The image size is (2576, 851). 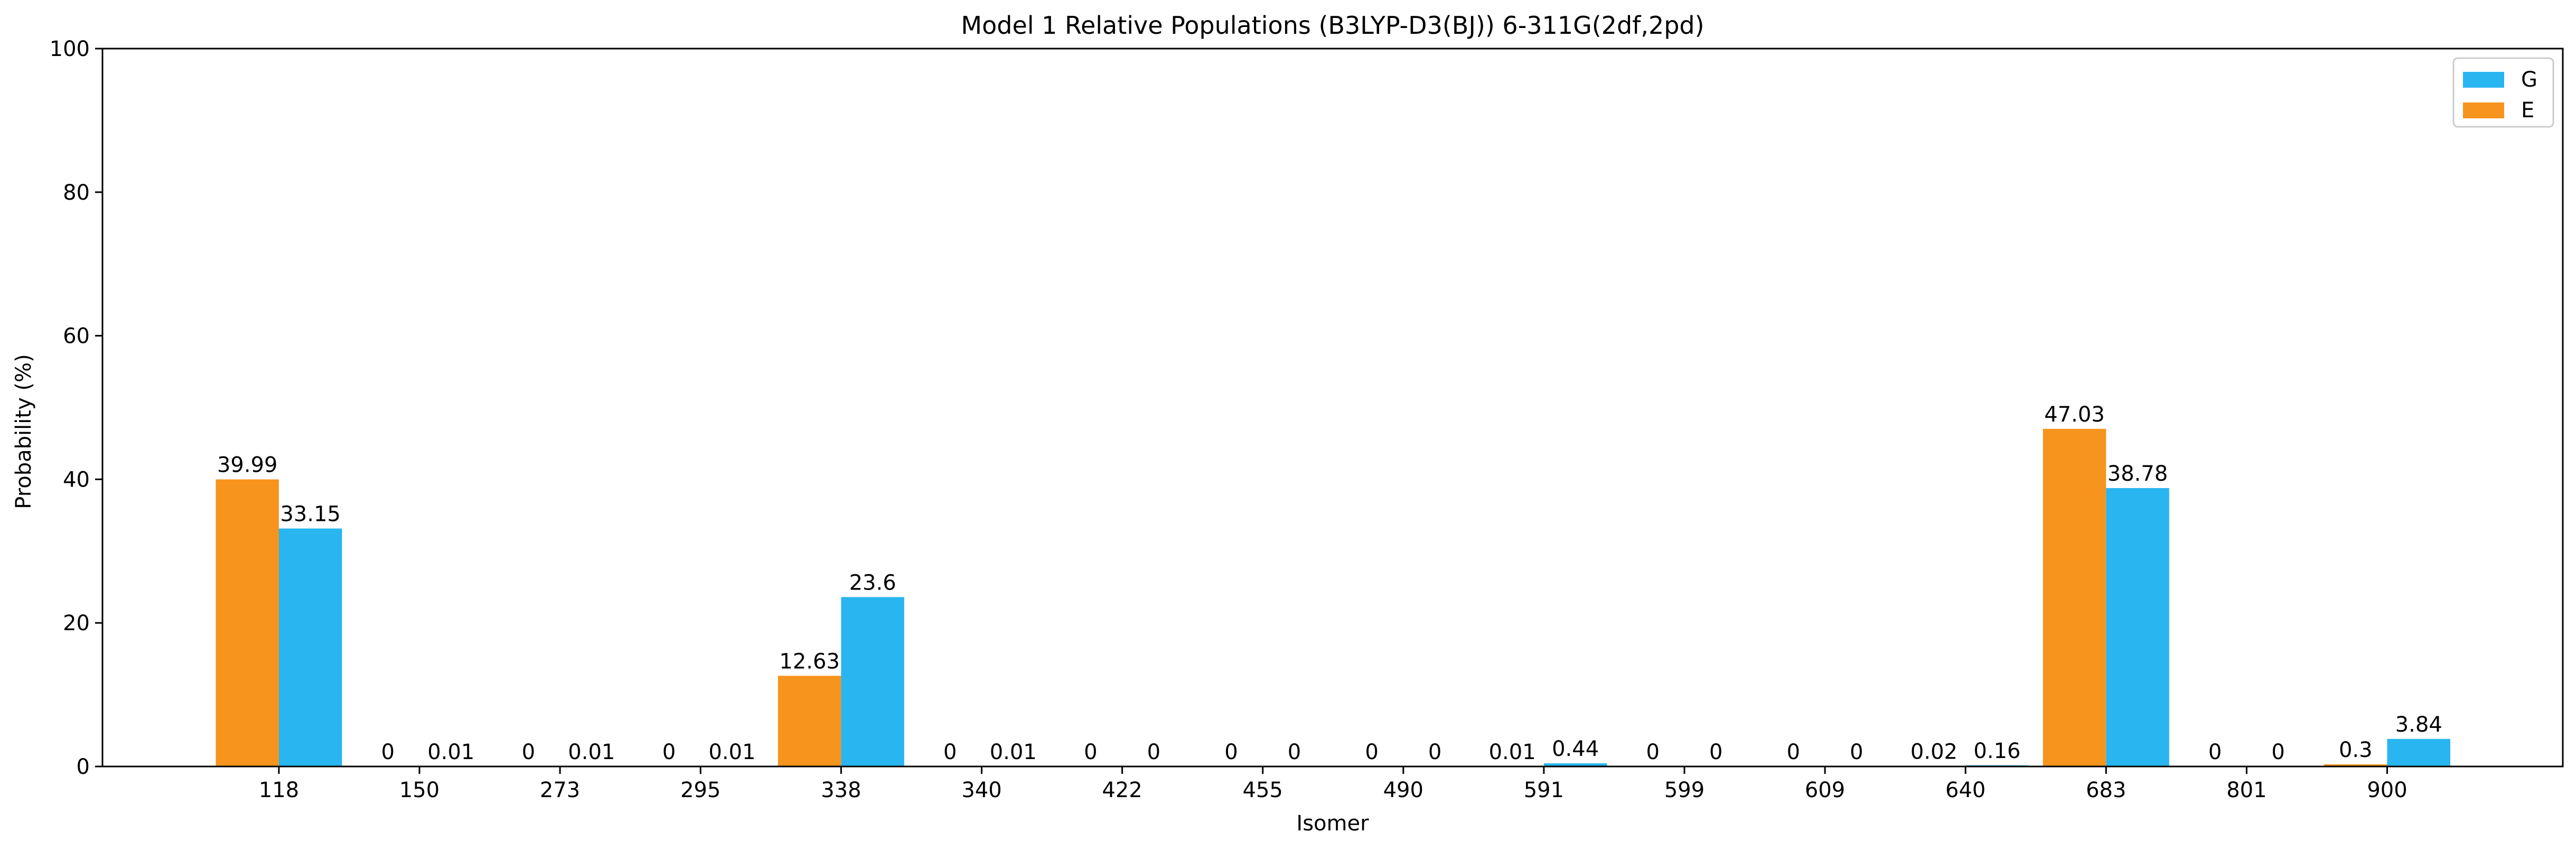 What do you see at coordinates (2529, 80) in the screenshot?
I see `legend-label-g: G` at bounding box center [2529, 80].